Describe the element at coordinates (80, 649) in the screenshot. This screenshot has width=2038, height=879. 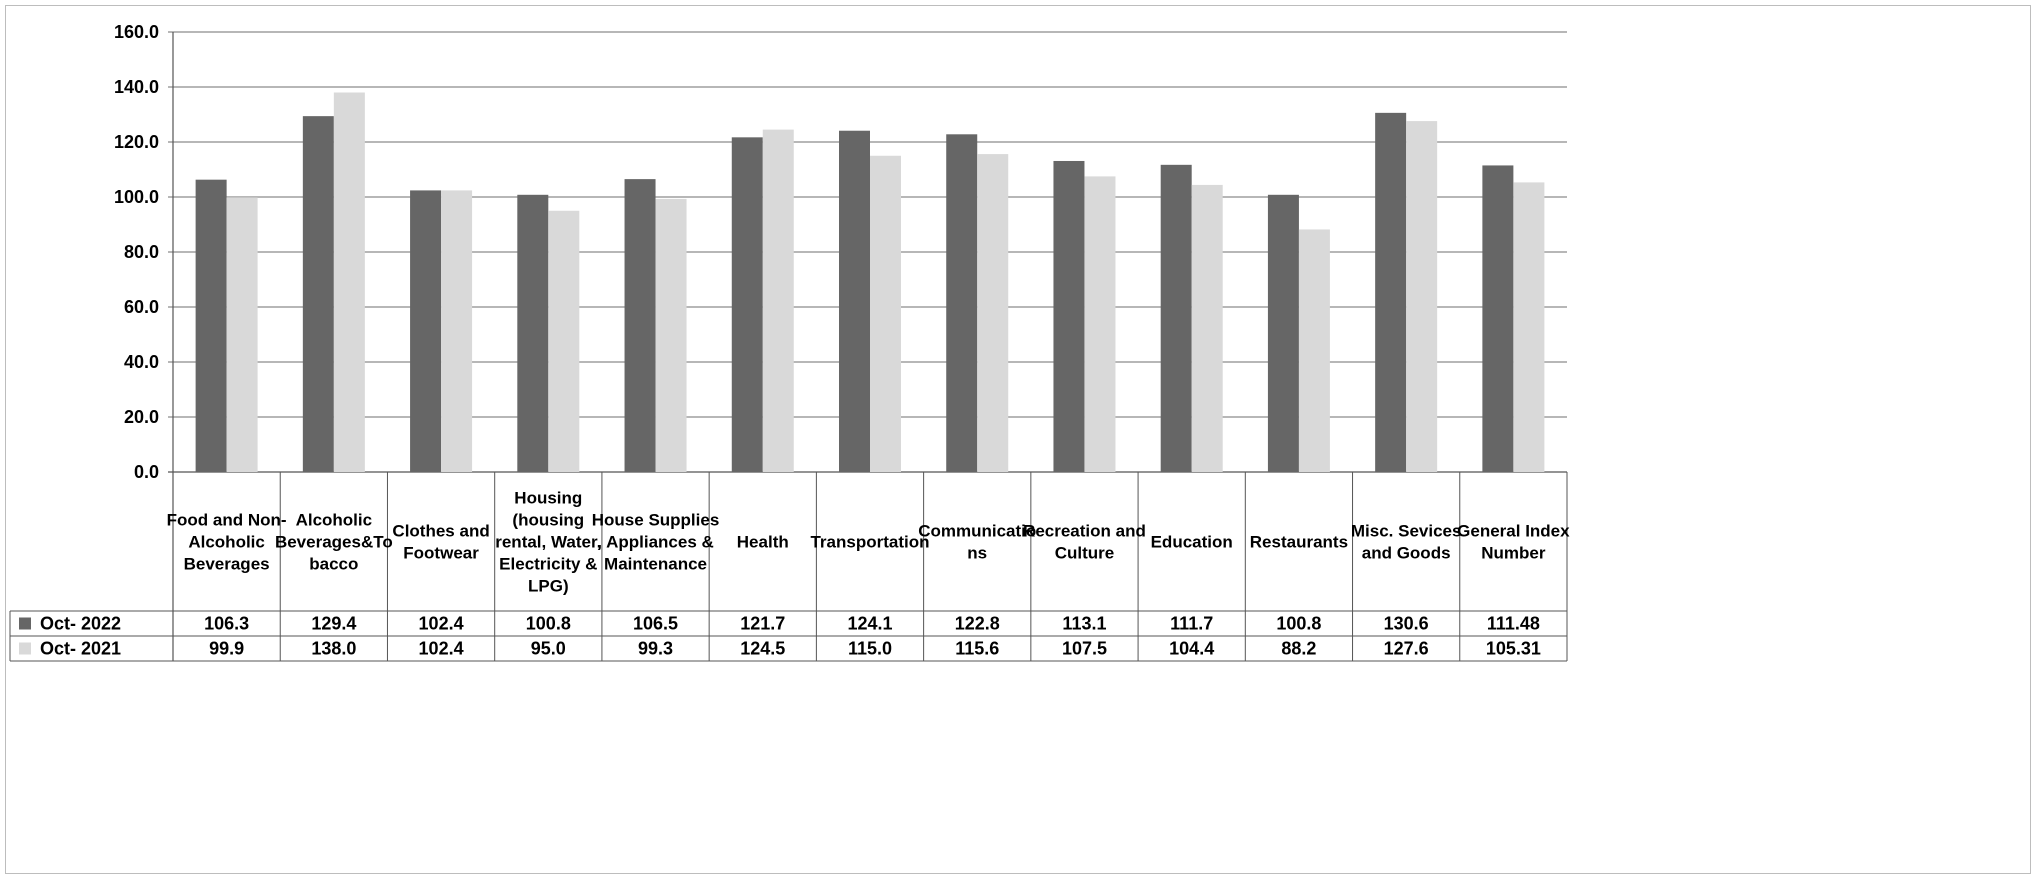
I see `legend-label: Oct- 2021` at that location.